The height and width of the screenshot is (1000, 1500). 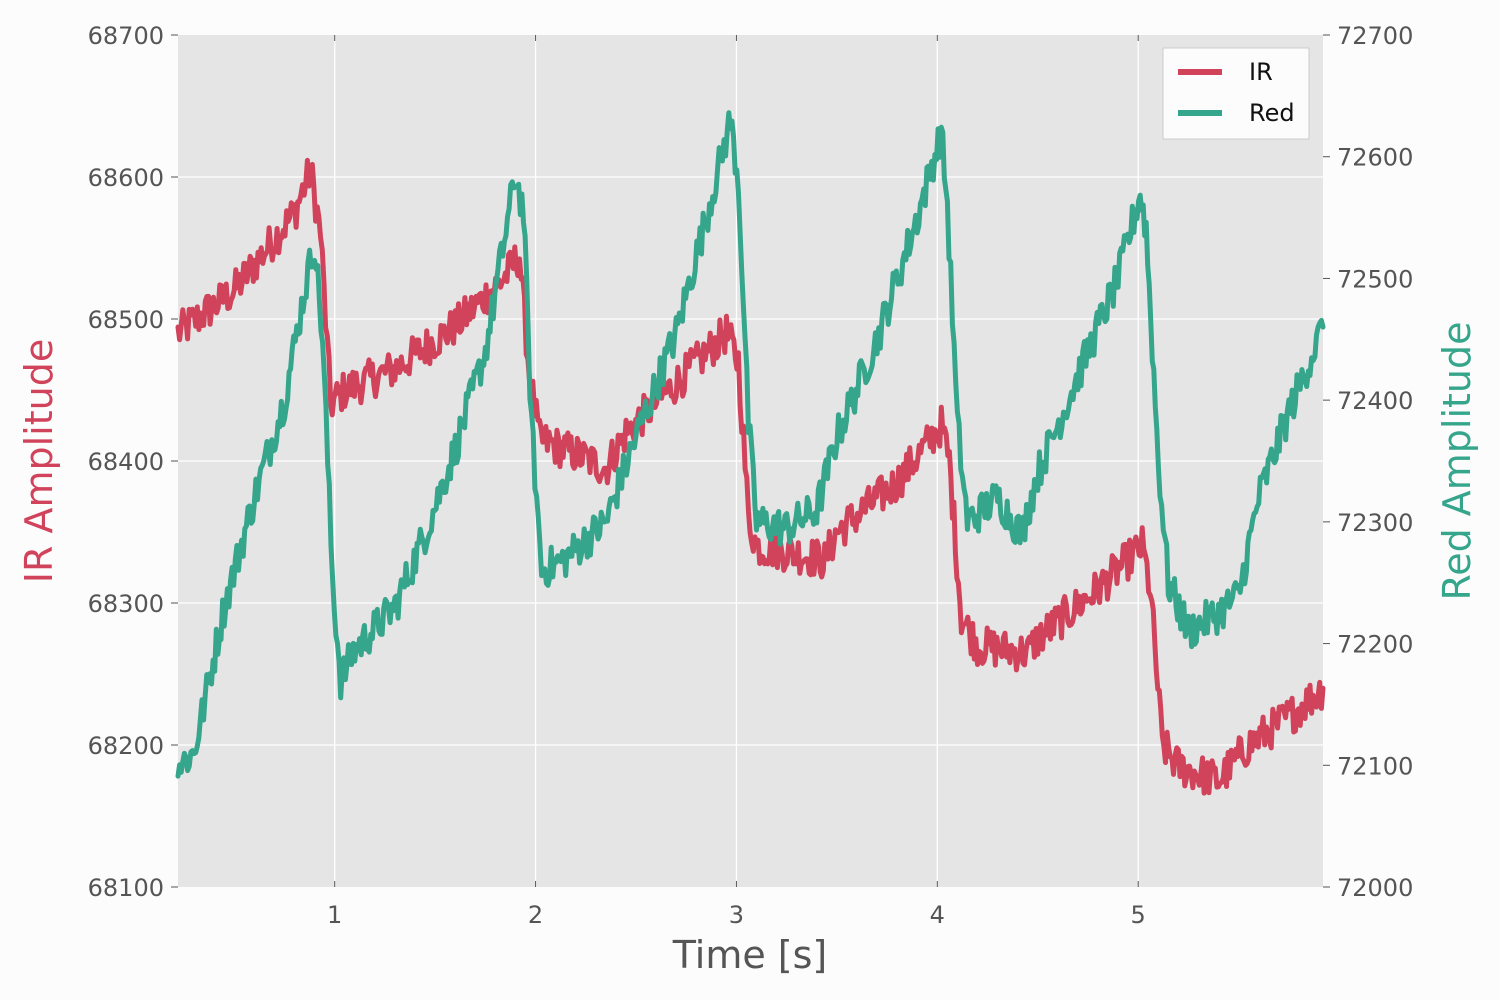 What do you see at coordinates (1375, 36) in the screenshot?
I see `right-y-tick-label: 72700` at bounding box center [1375, 36].